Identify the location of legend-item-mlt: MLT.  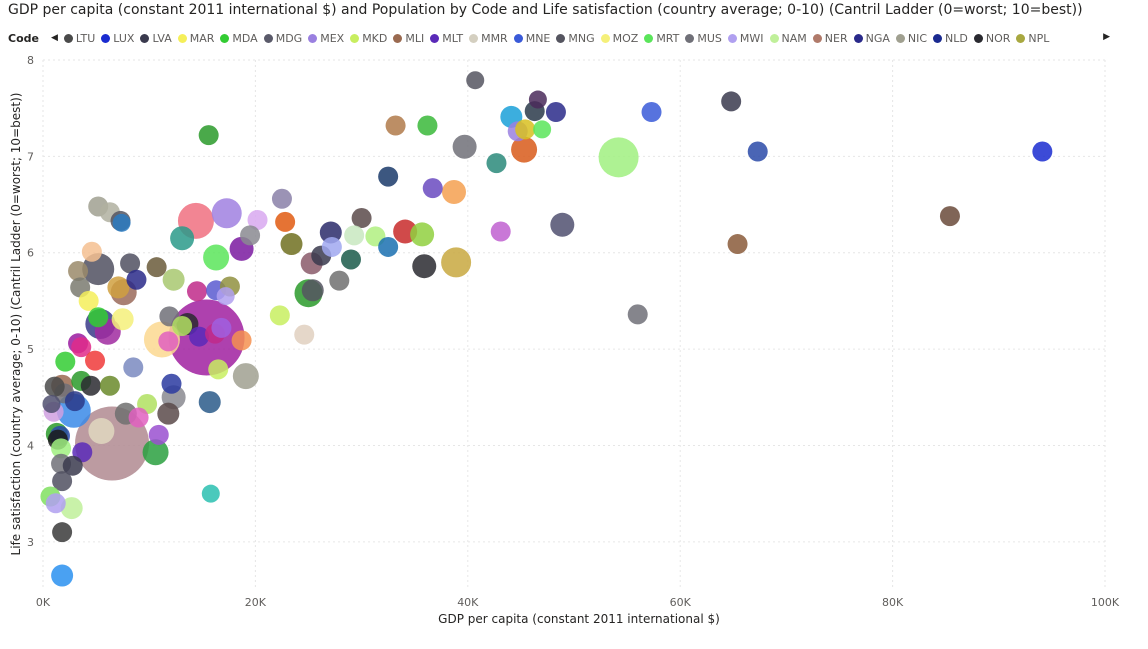
(446, 38).